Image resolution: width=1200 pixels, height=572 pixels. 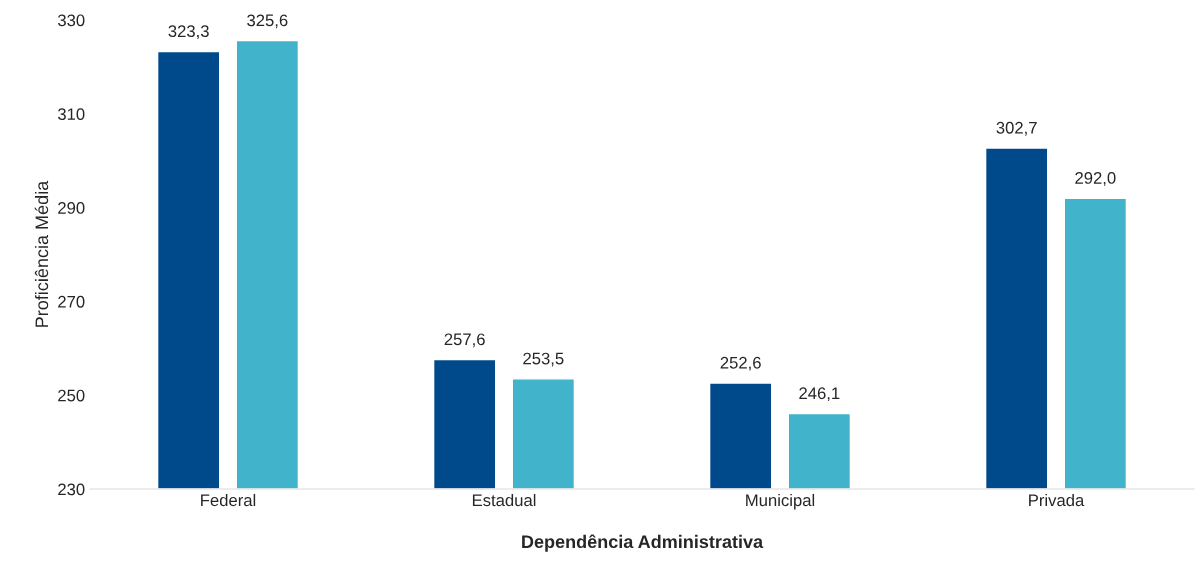 I want to click on data-label: 257,6, so click(x=464, y=340).